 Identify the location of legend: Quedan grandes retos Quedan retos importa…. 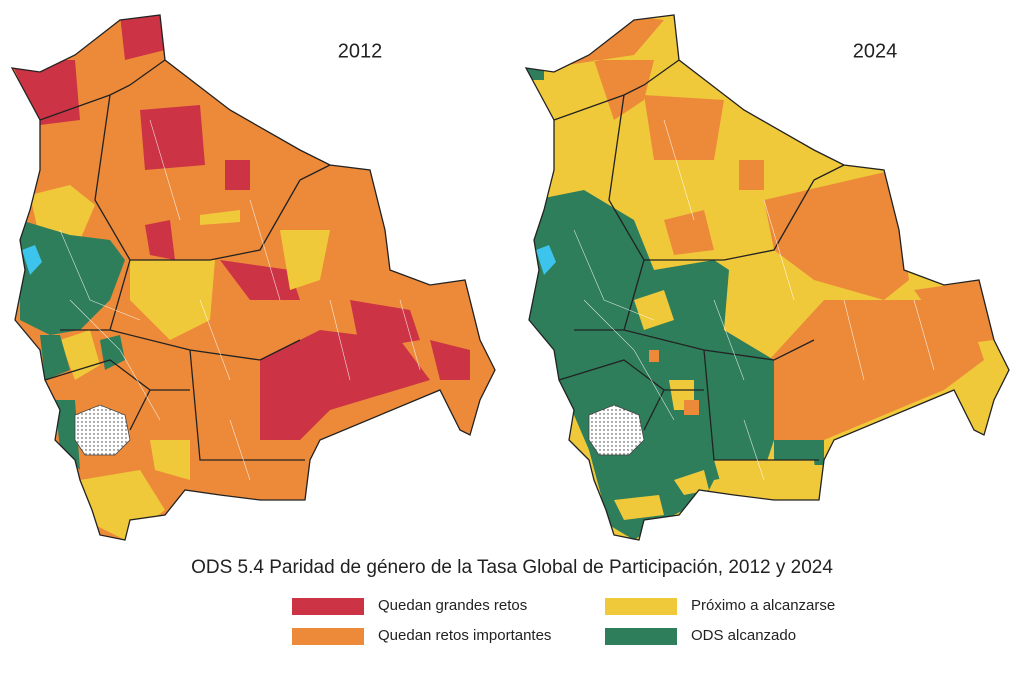
(563, 621).